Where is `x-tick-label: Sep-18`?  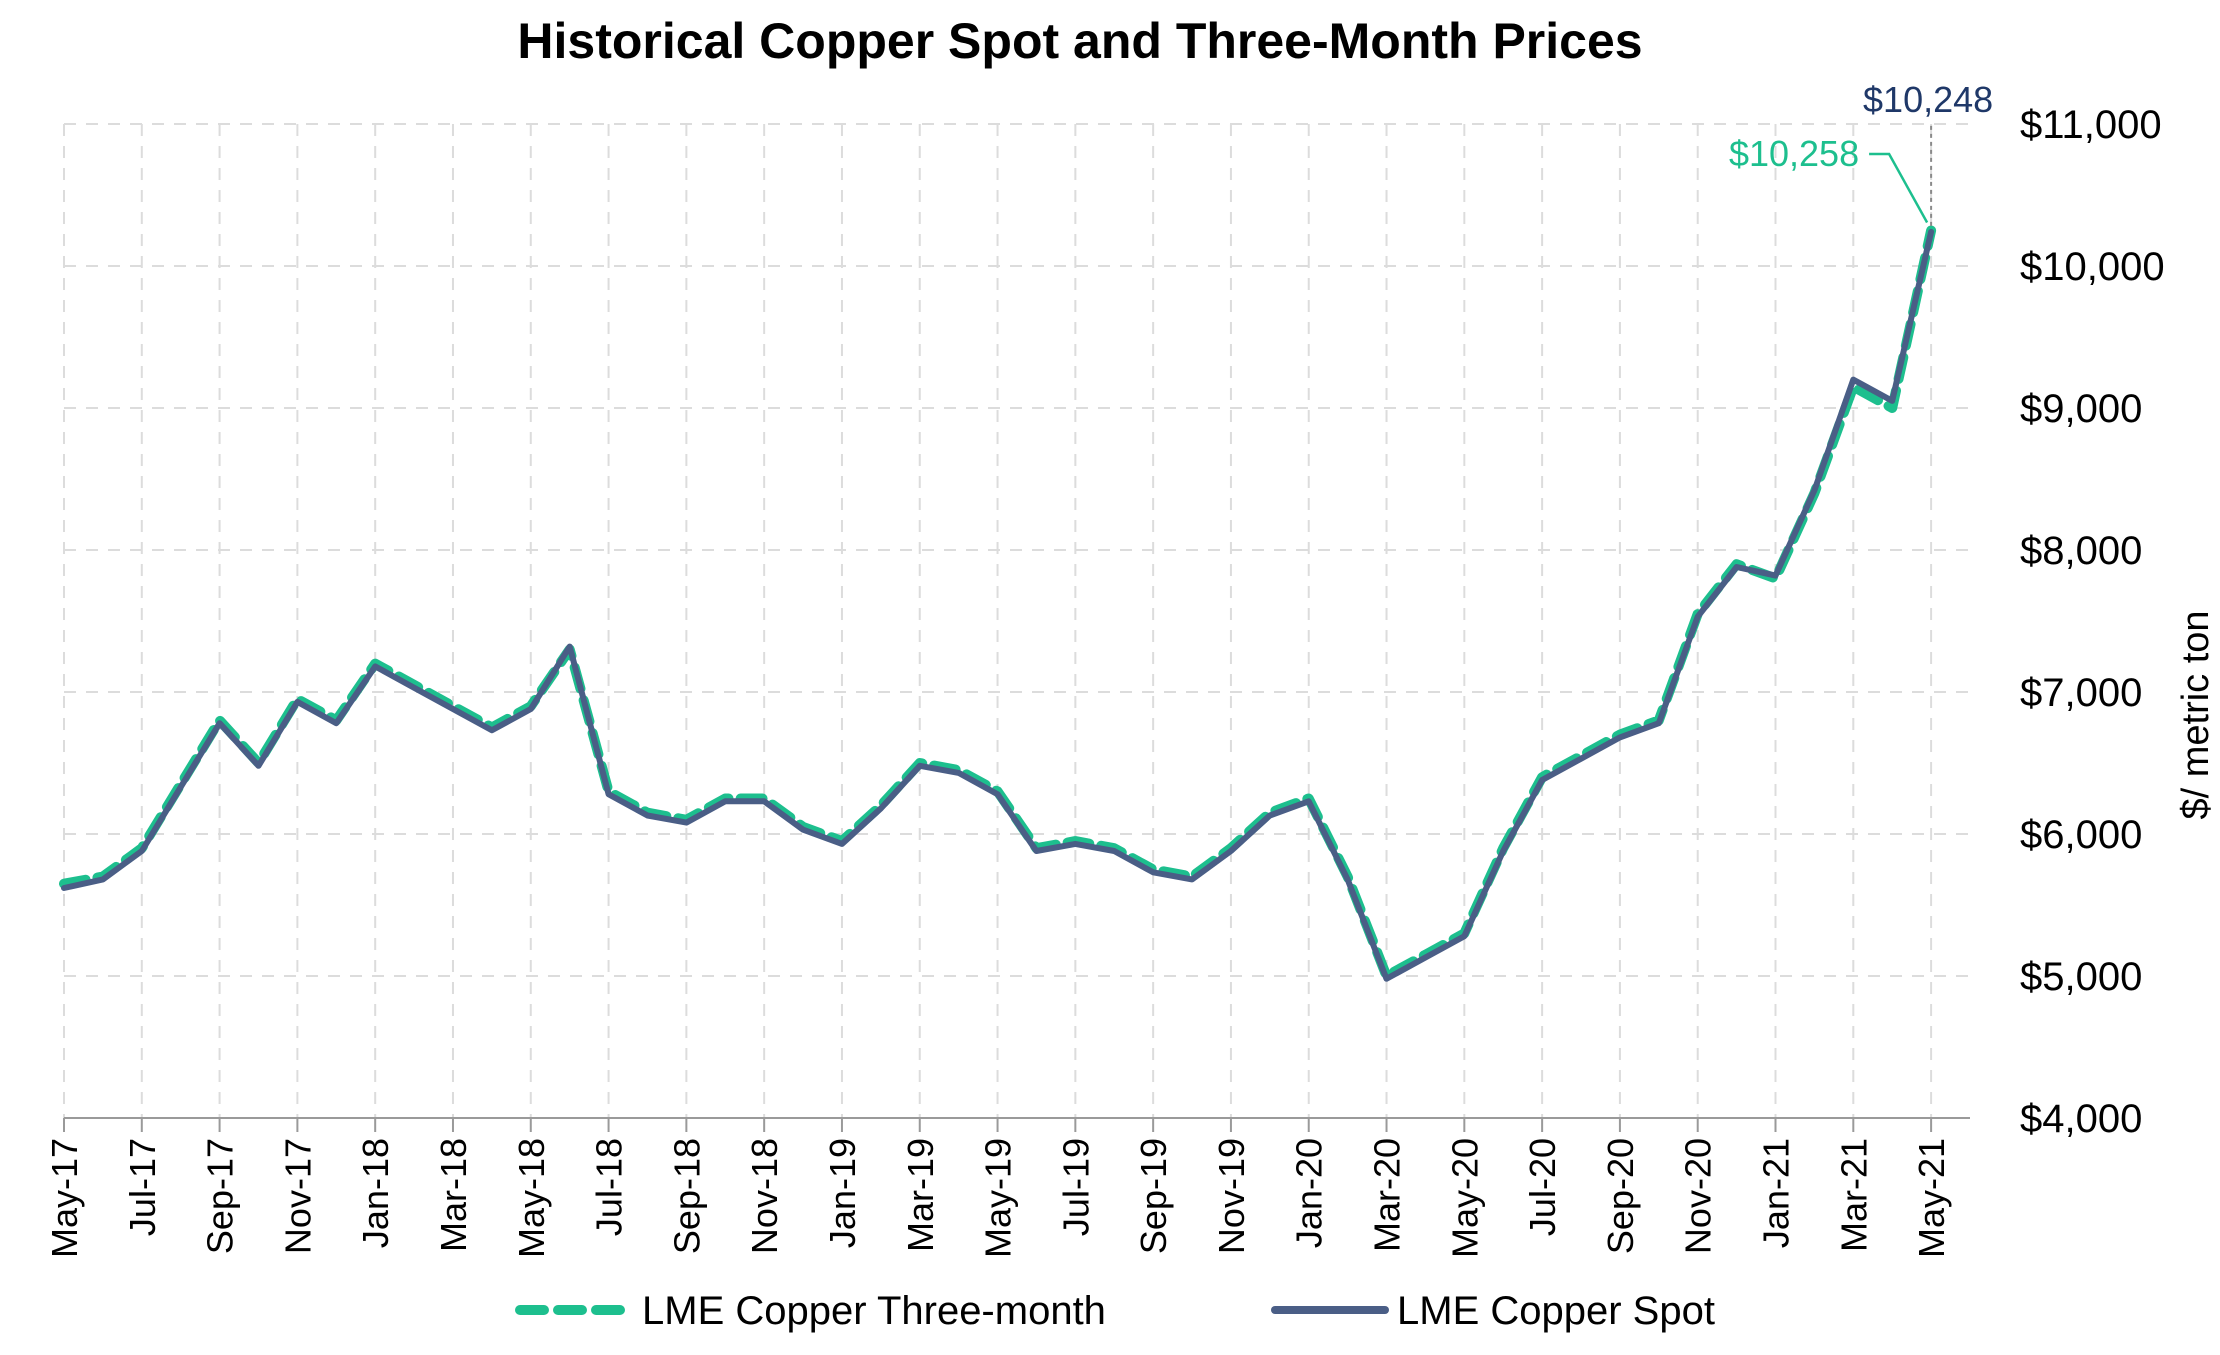 x-tick-label: Sep-18 is located at coordinates (686, 1196).